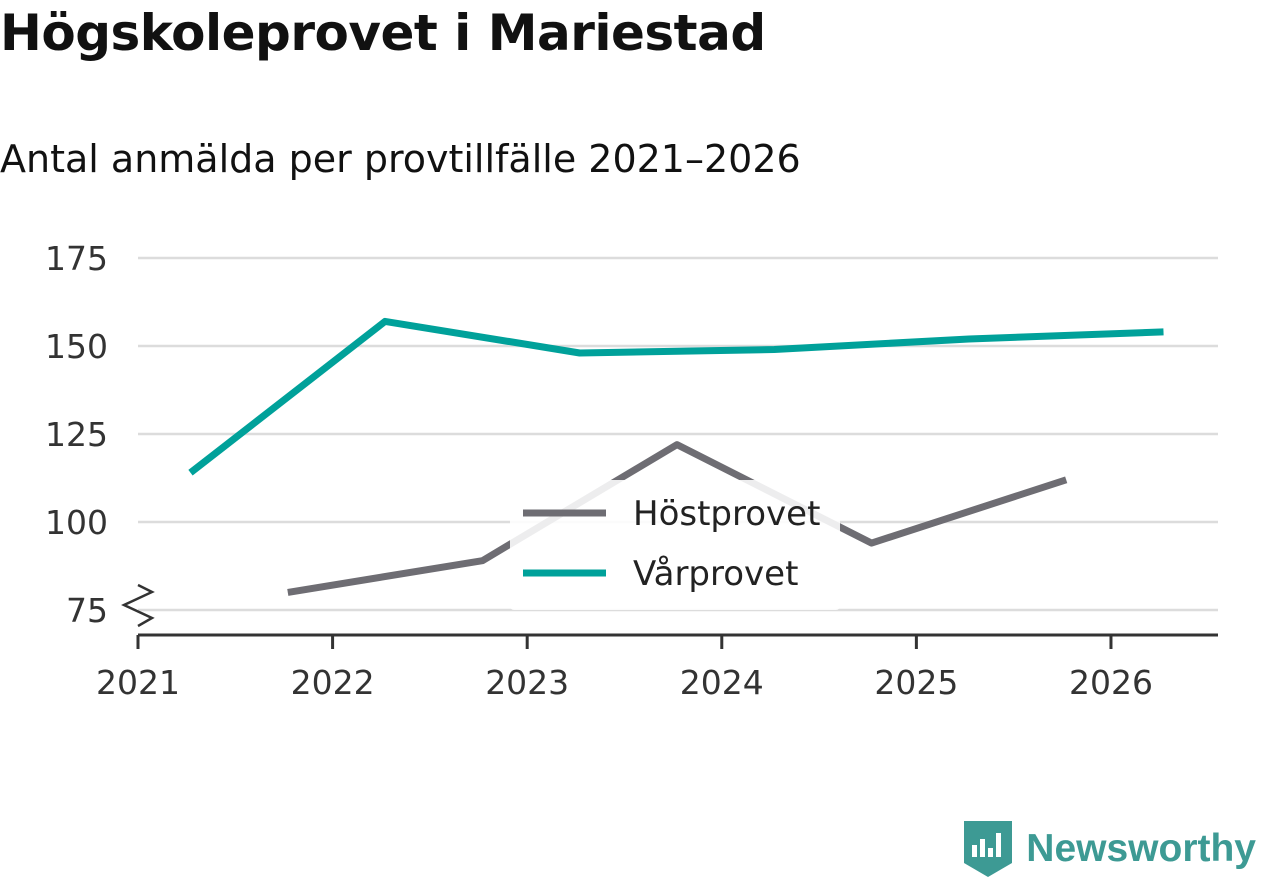 This screenshot has width=1262, height=879. Describe the element at coordinates (657, 667) in the screenshot. I see `x-axis: 2021 2022 2023 2024 2025 2026` at that location.